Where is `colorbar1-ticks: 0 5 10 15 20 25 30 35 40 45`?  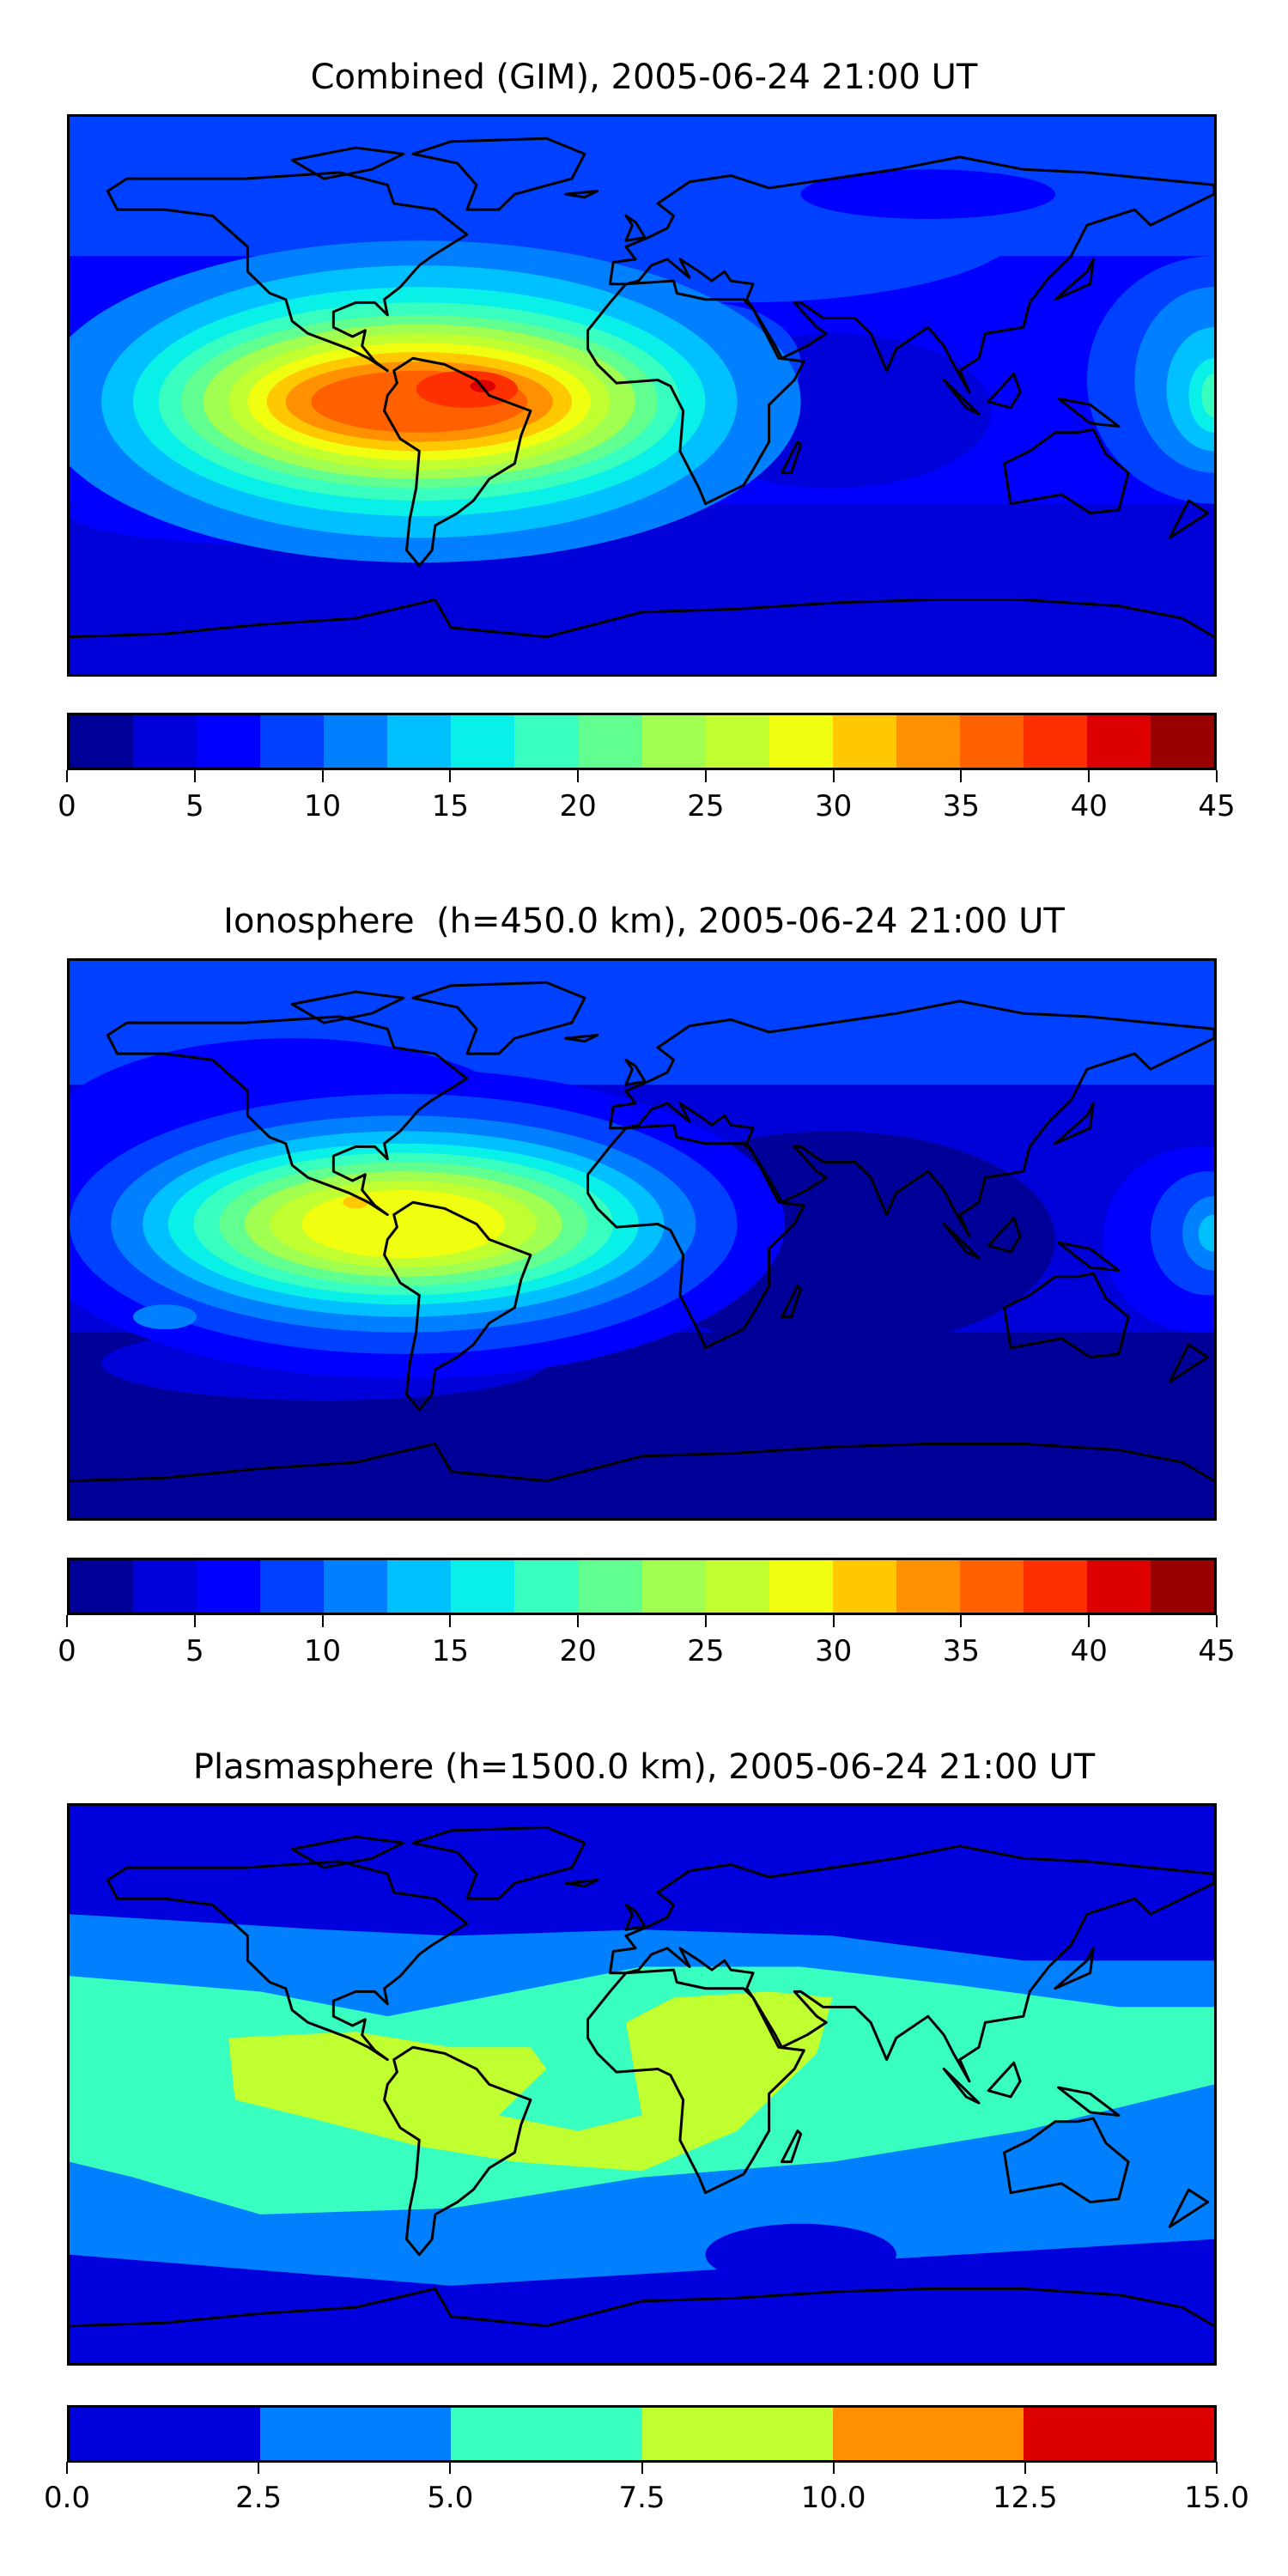
colorbar1-ticks: 0 5 10 15 20 25 30 35 40 45 is located at coordinates (647, 800).